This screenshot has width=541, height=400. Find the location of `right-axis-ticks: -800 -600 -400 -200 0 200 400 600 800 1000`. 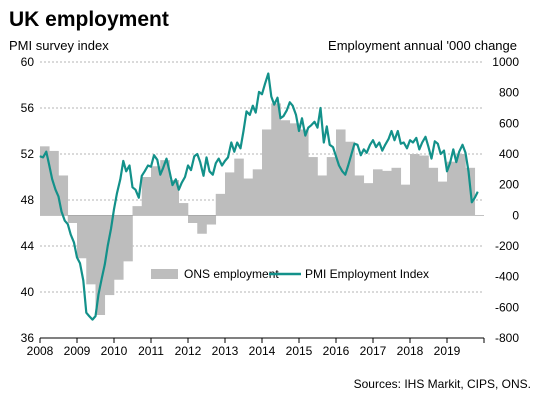

right-axis-ticks: -800 -600 -400 -200 0 200 400 600 800 1000 is located at coordinates (505, 200).